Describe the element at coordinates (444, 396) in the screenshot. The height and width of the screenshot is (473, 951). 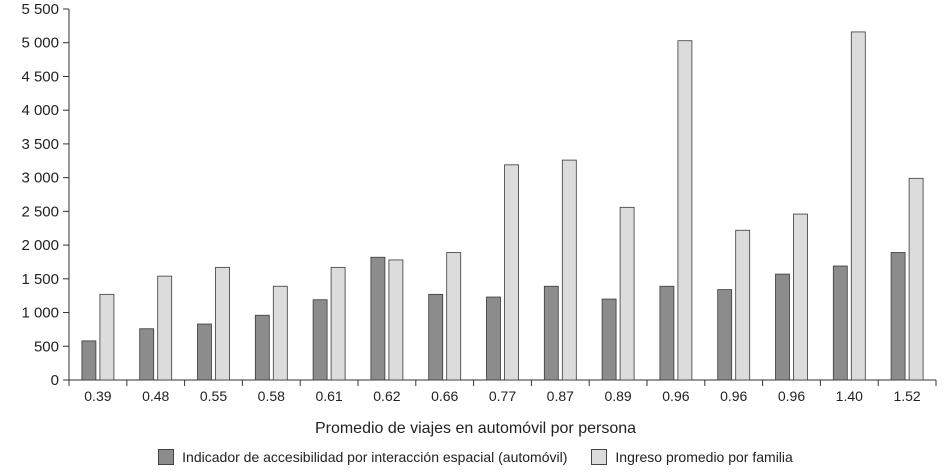
I see `x-tick-label: 0.66` at that location.